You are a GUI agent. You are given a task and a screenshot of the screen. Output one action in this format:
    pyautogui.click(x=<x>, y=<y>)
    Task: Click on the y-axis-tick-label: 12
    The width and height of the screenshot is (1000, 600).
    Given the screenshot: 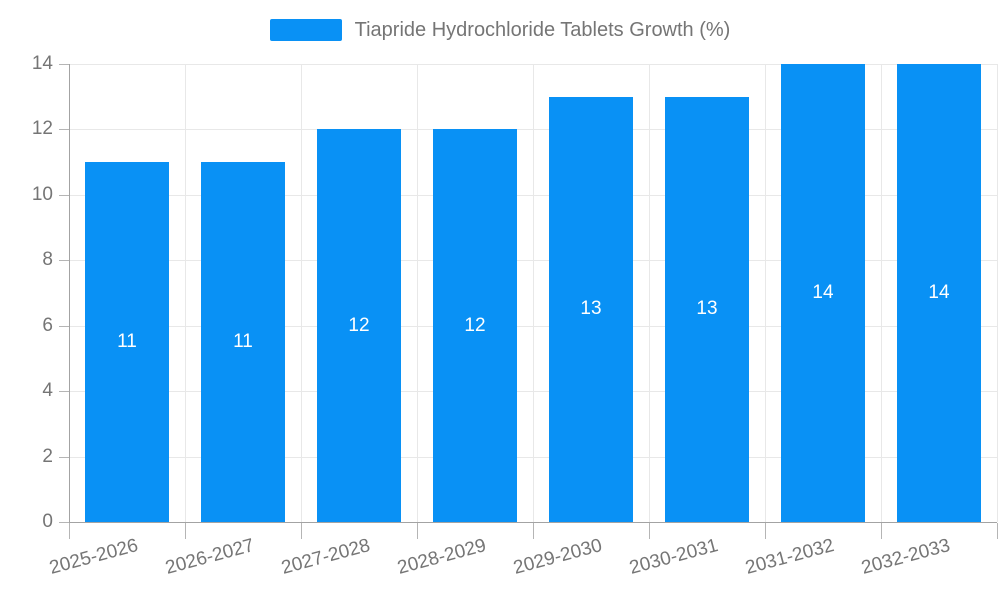 What is the action you would take?
    pyautogui.click(x=42, y=129)
    